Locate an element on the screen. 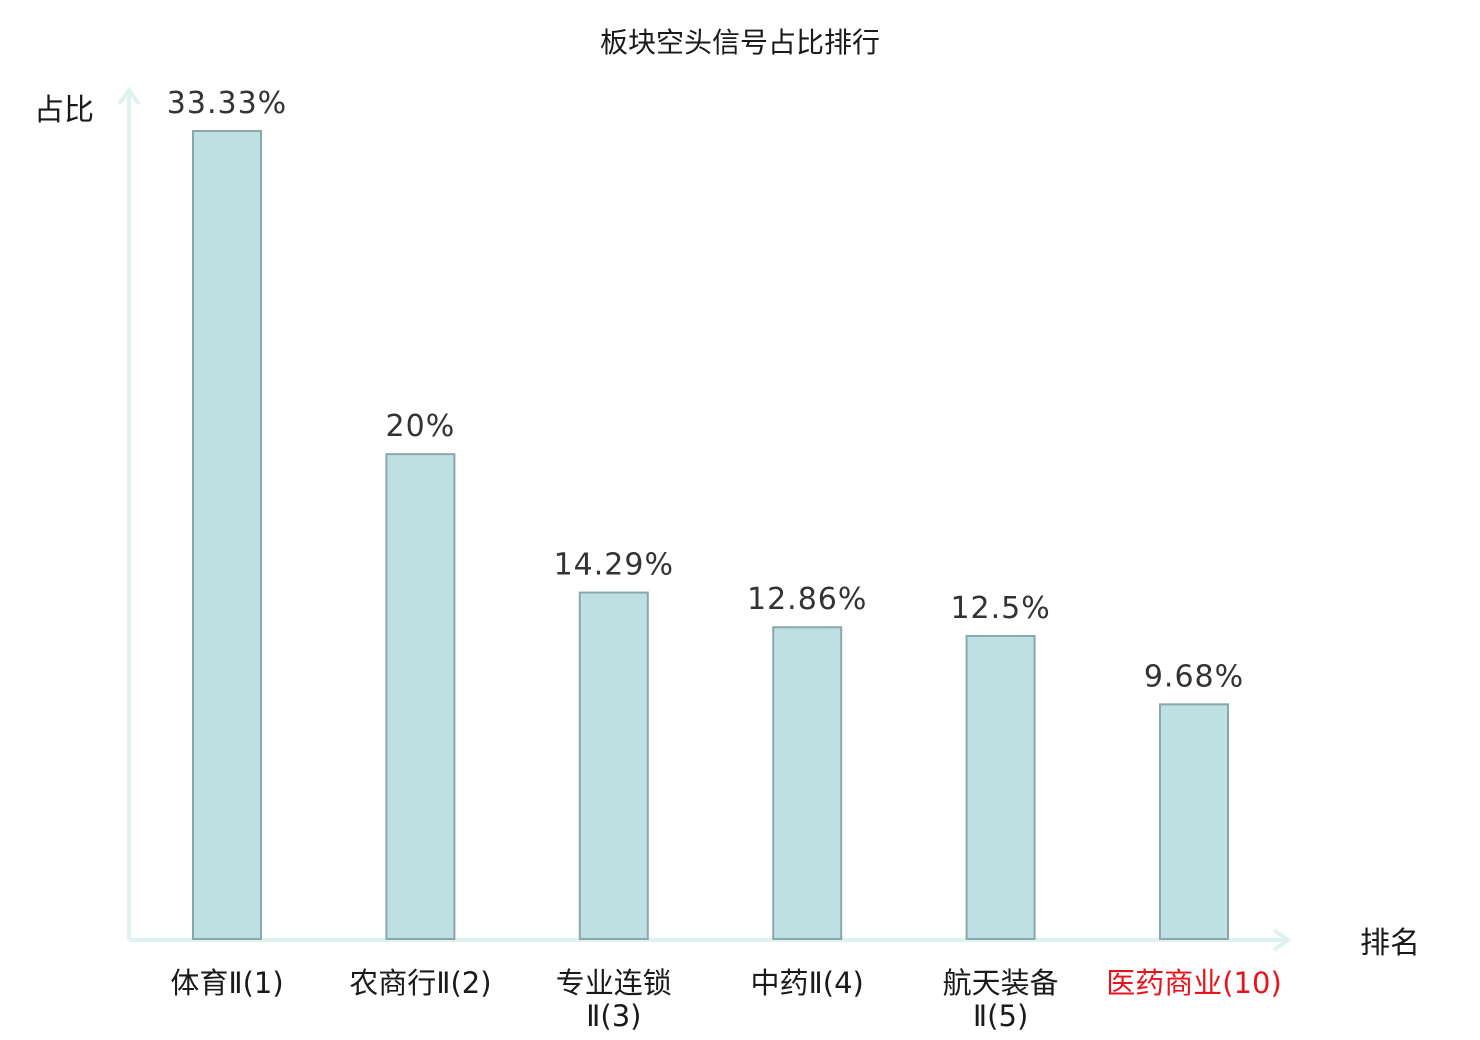 This screenshot has width=1480, height=1040. x-axis-arrow is located at coordinates (1282, 940).